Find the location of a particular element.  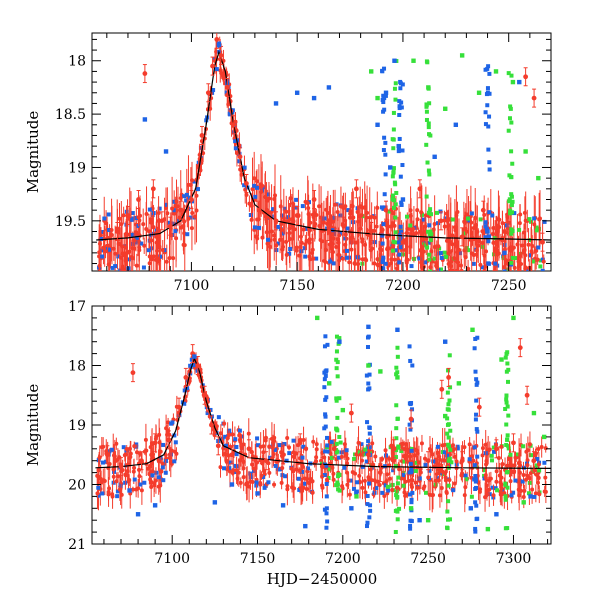

y-tick-label: 20 is located at coordinates (77, 486).